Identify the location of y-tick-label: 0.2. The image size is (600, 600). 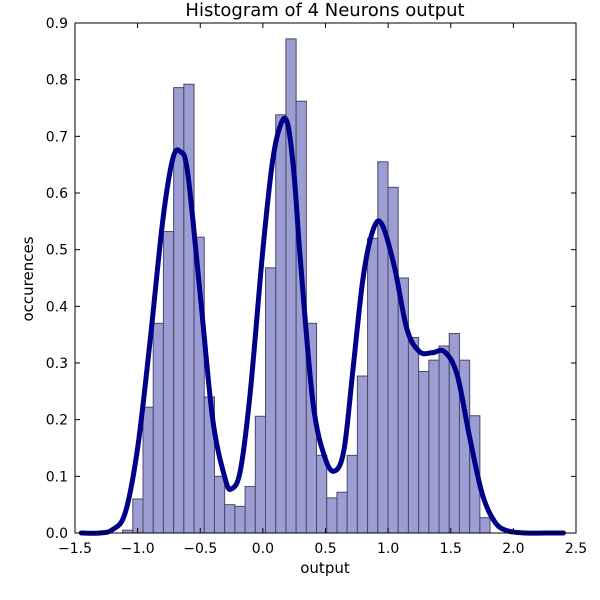
(57, 421).